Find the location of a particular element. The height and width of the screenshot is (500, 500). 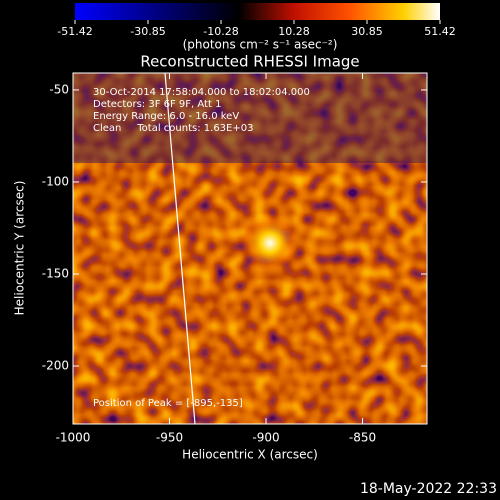

y-tick-label: -50 is located at coordinates (59, 89).